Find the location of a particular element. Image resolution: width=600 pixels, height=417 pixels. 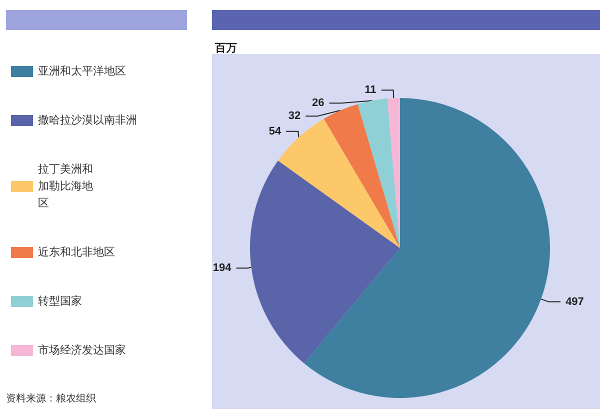

chart-subtitle: 百万 is located at coordinates (225, 48).